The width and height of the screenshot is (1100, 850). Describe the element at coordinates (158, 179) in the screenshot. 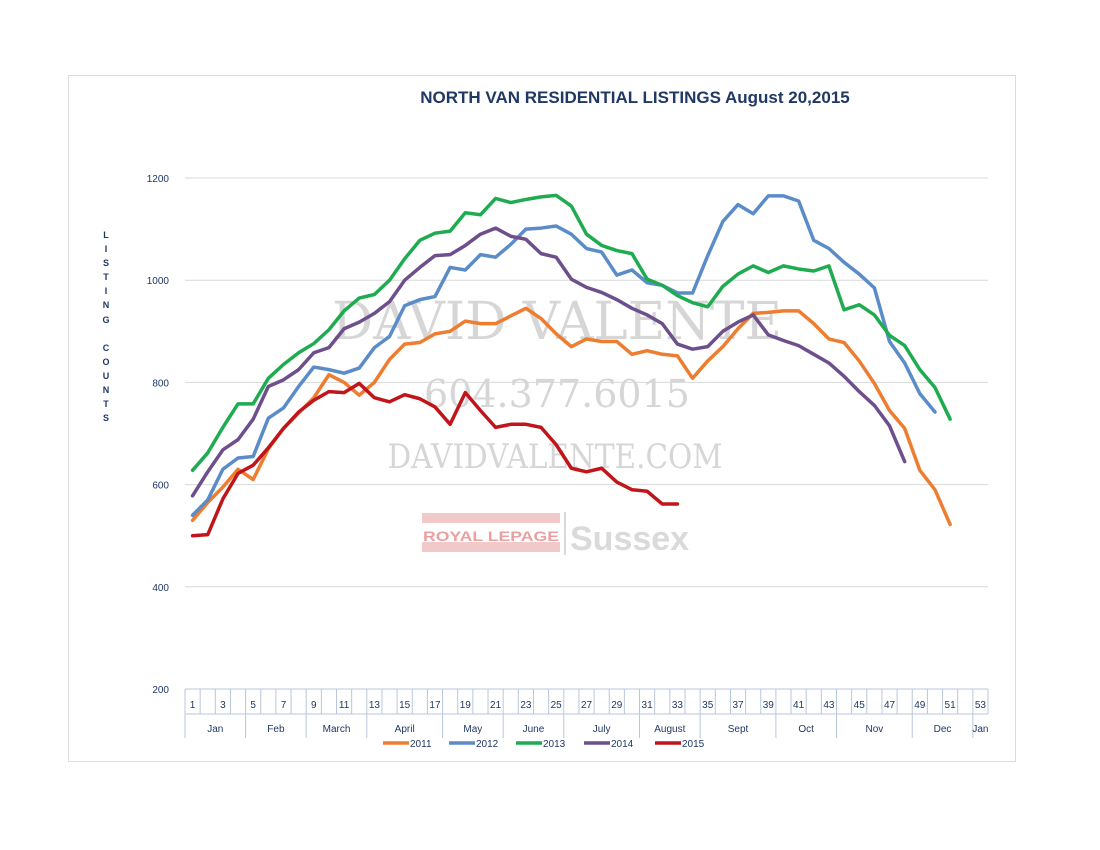

I see `y-tick-label: 1200` at that location.